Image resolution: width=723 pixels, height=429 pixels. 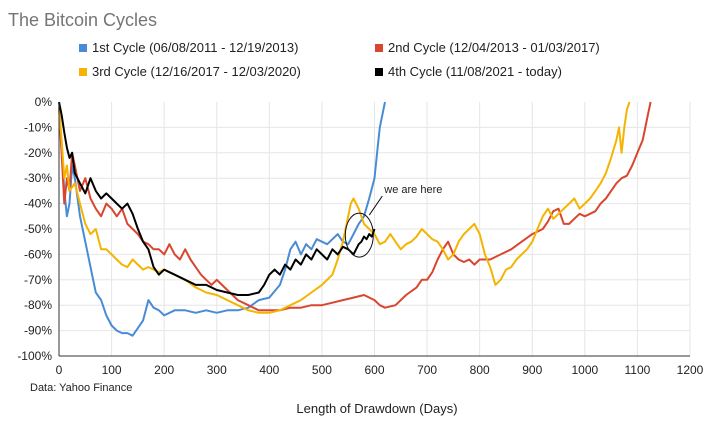 What do you see at coordinates (375, 205) in the screenshot?
I see `annotation-pointer` at bounding box center [375, 205].